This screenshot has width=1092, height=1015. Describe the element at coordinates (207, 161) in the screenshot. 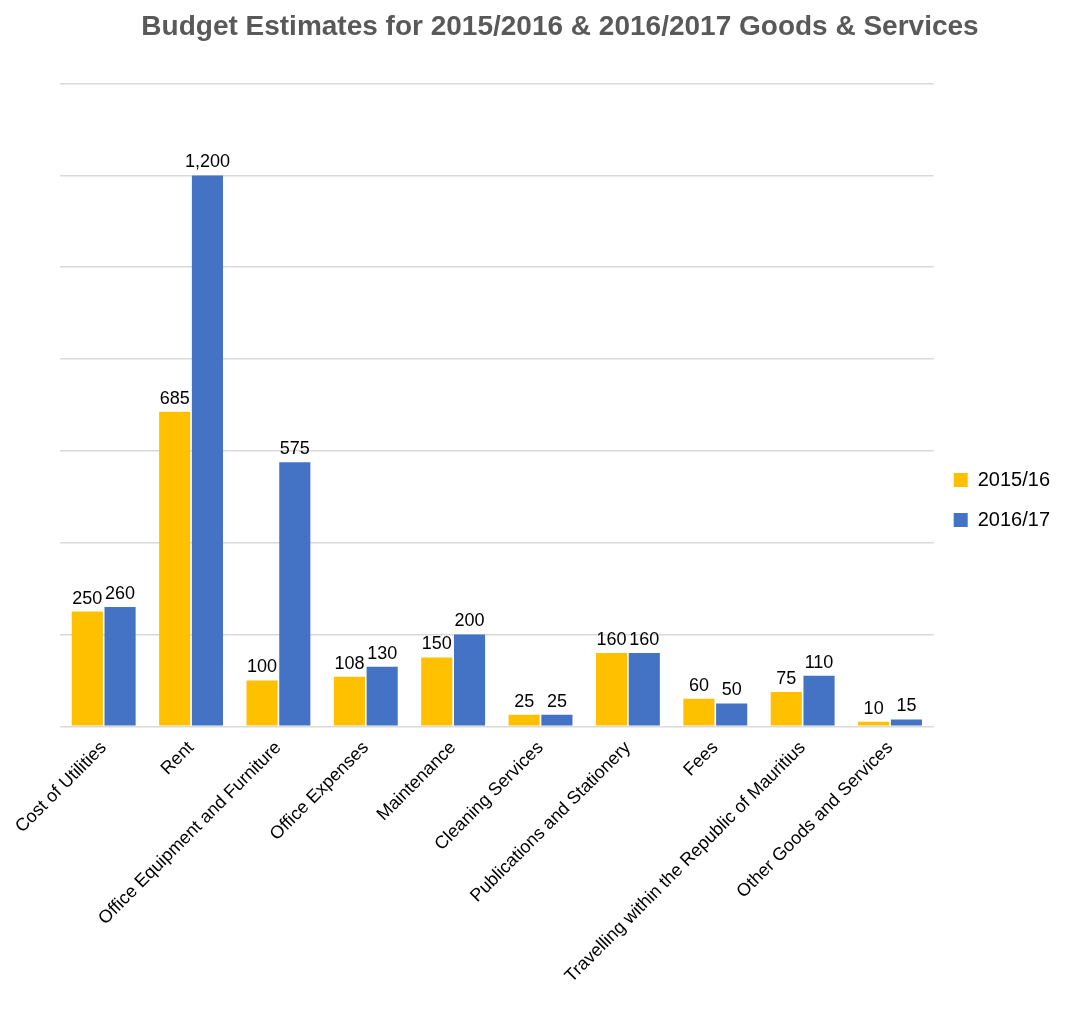

I see `data-label: 1,200` at that location.